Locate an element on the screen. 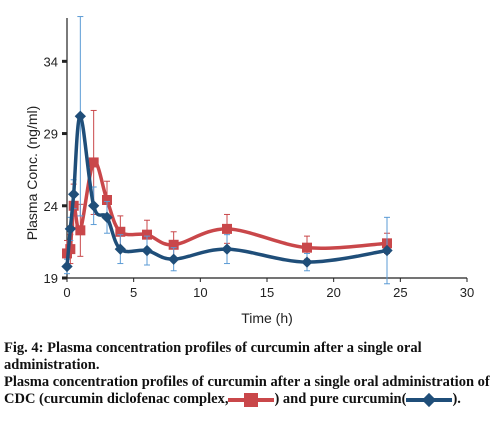 The width and height of the screenshot is (500, 445). y-tick-label: 34 is located at coordinates (51, 61).